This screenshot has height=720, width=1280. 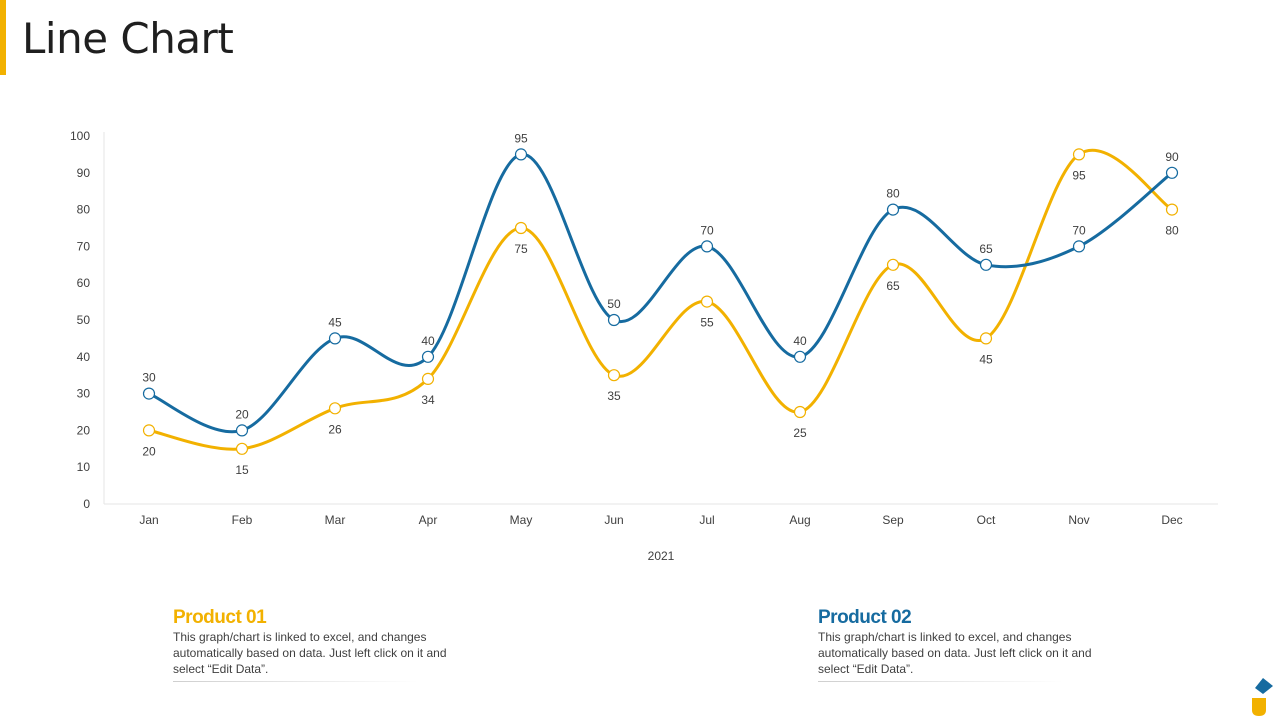 I want to click on y-tick-label: 60, so click(x=84, y=283).